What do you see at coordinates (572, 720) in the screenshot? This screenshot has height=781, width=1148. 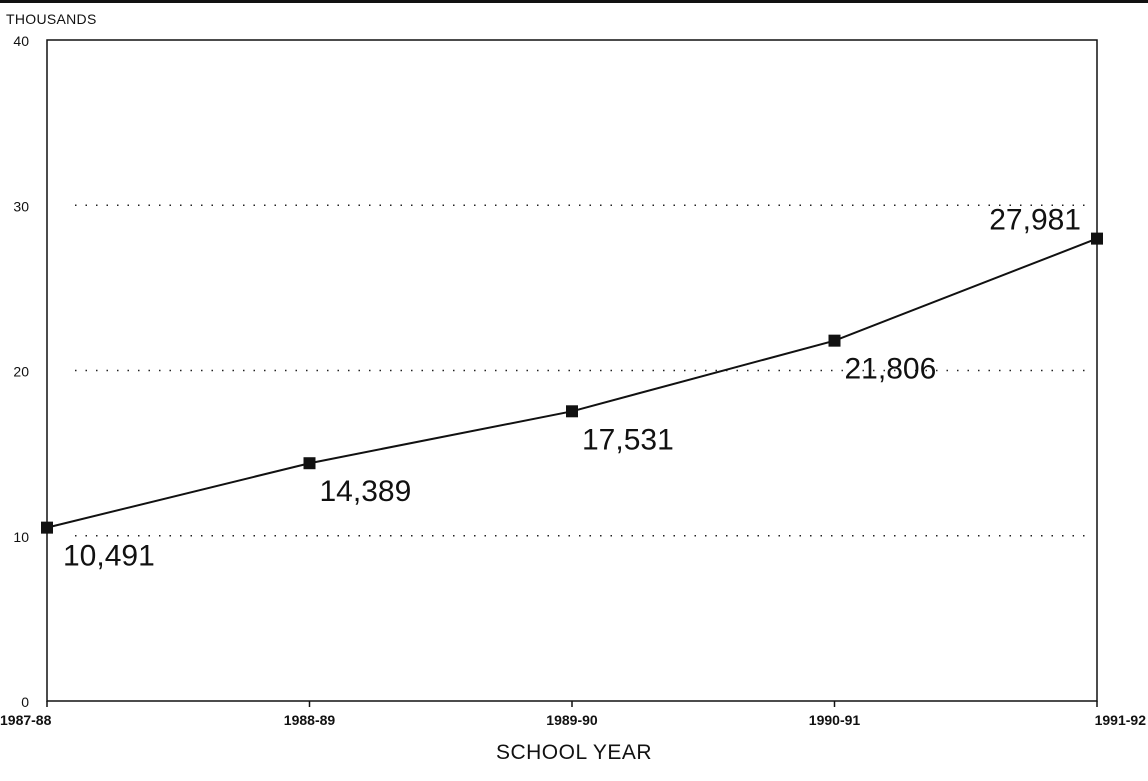 I see `x-tick-label: 1989-90` at bounding box center [572, 720].